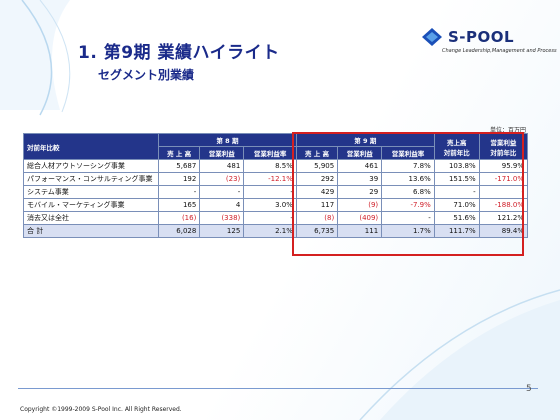 Image resolution: width=560 pixels, height=420 pixels. What do you see at coordinates (270, 231) in the screenshot?
I see `table-cell: 2.1%` at bounding box center [270, 231].